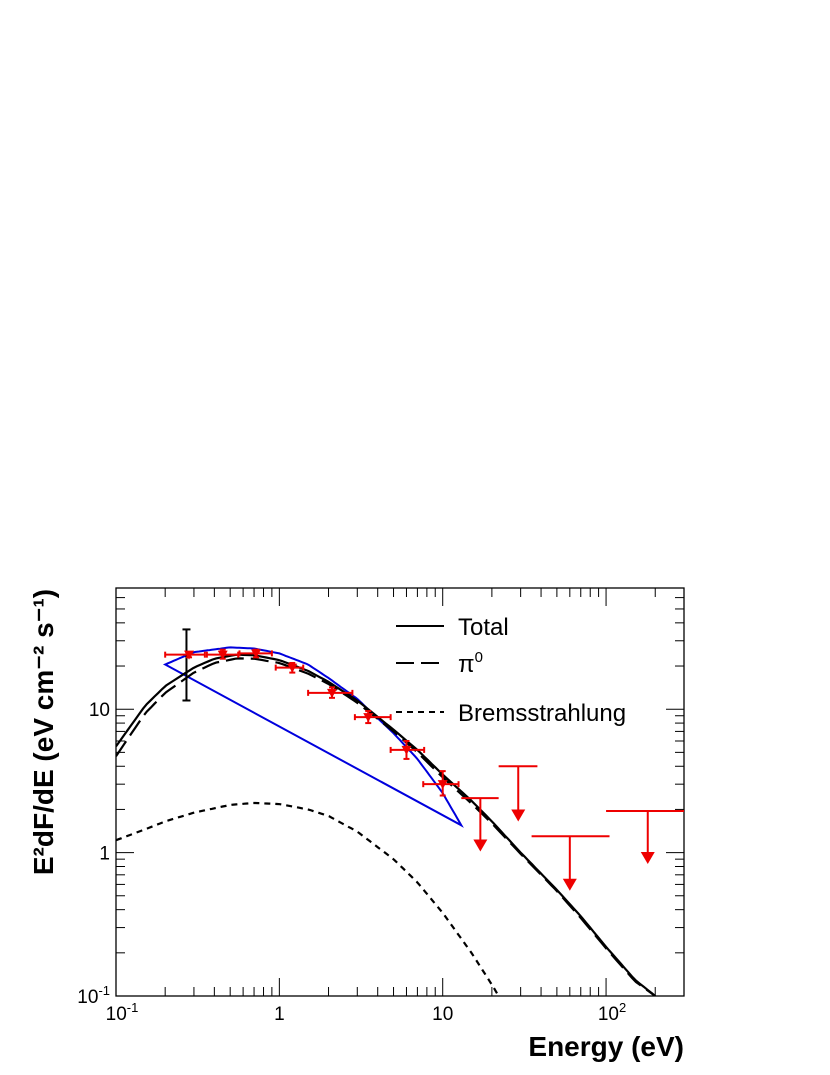 The width and height of the screenshot is (830, 1075). I want to click on x-tick-label: 10⁻¹, so click(122, 1012).